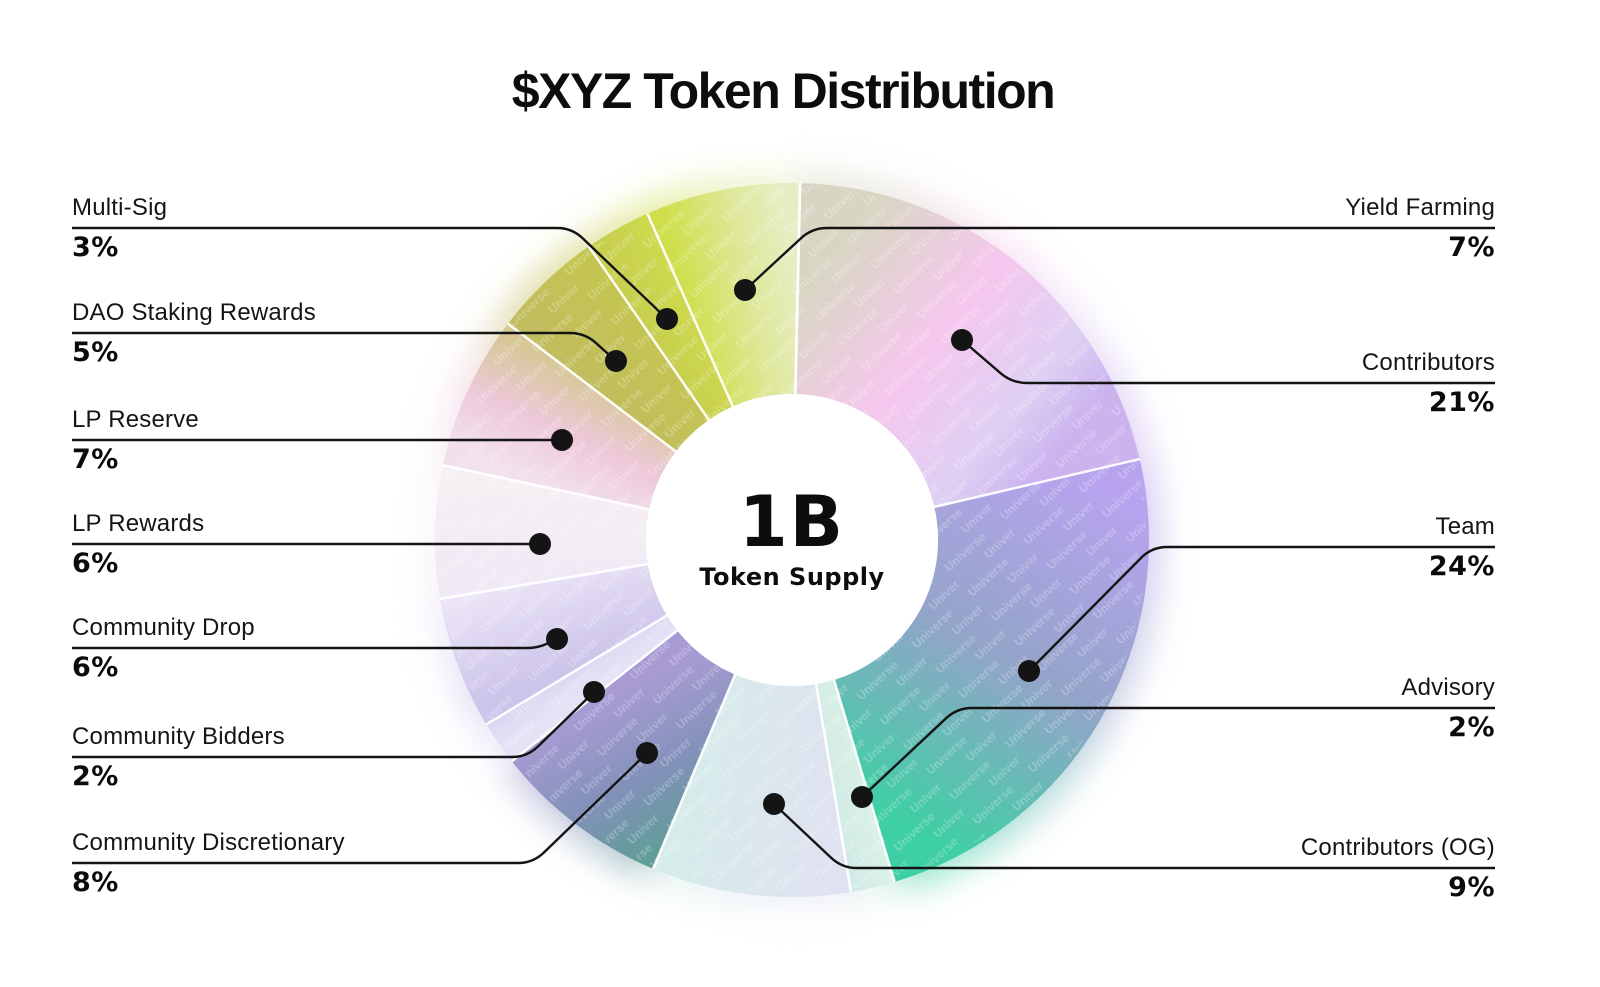 The image size is (1600, 987). Describe the element at coordinates (360, 808) in the screenshot. I see `leader-line-community-discretionary` at that location.